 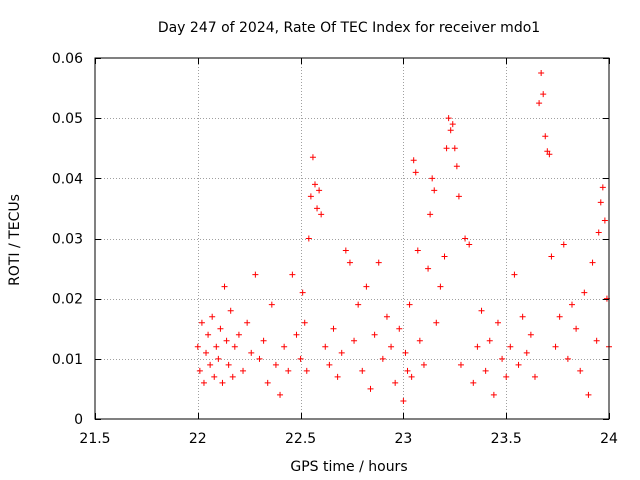 What do you see at coordinates (67, 179) in the screenshot?
I see `y-tick-label: 0.04` at bounding box center [67, 179].